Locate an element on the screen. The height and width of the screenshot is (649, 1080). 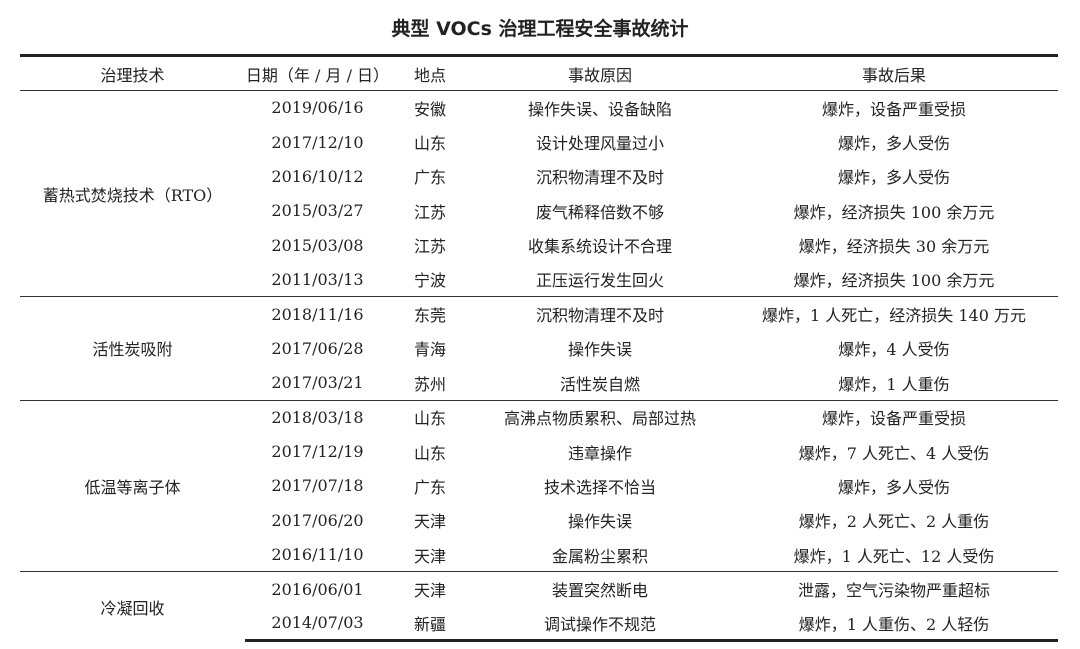
date-cell: 2015/03/27 is located at coordinates (317, 211).